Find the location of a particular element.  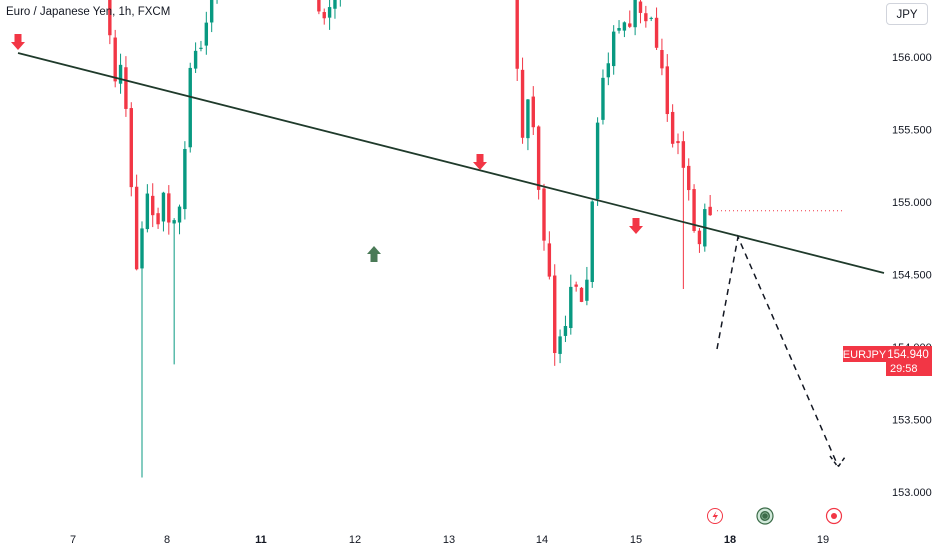

price-tag-bg is located at coordinates (909, 361).